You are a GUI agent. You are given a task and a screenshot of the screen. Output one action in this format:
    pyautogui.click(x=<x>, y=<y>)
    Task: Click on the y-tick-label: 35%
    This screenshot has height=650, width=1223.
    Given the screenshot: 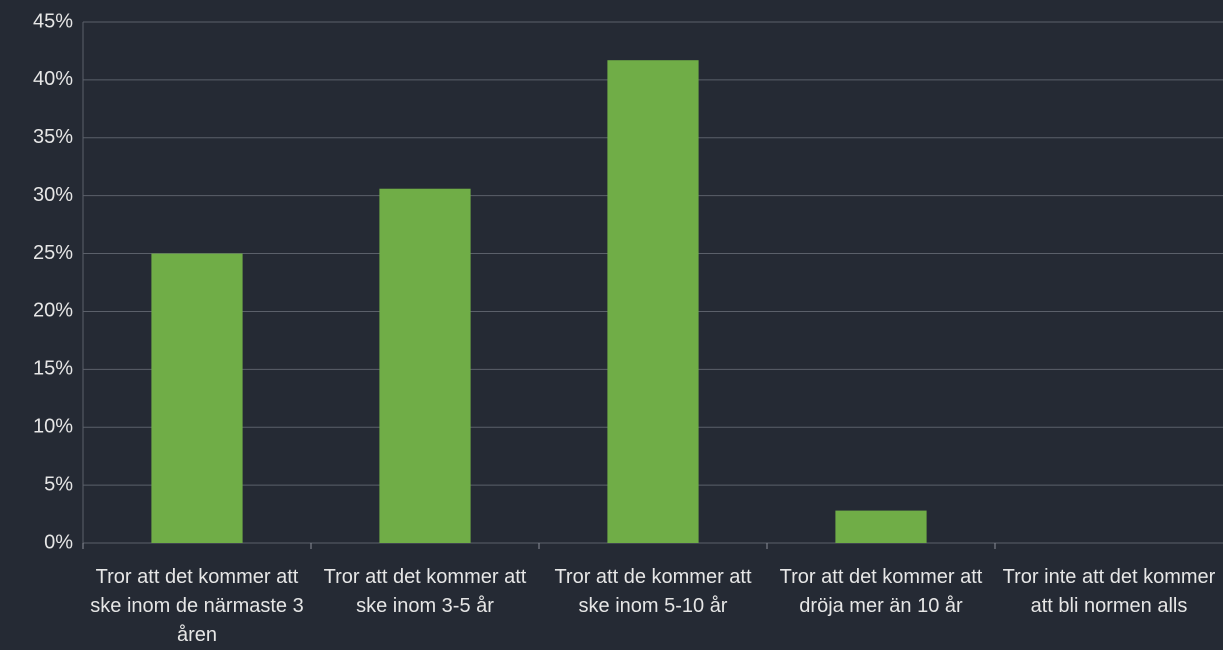 What is the action you would take?
    pyautogui.click(x=53, y=137)
    